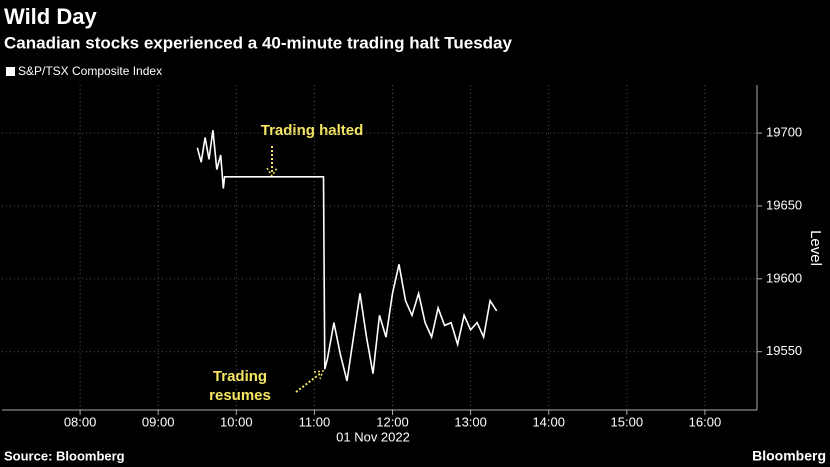 This screenshot has height=467, width=830. Describe the element at coordinates (815, 248) in the screenshot. I see `y-axis-label: Level` at that location.